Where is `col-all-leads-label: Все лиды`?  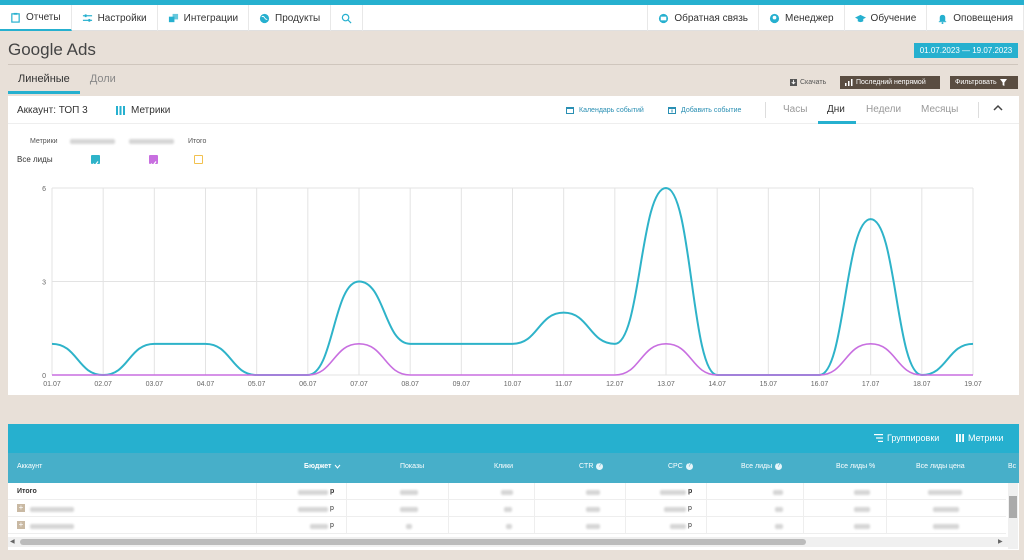 col-all-leads-label: Все лиды is located at coordinates (757, 466).